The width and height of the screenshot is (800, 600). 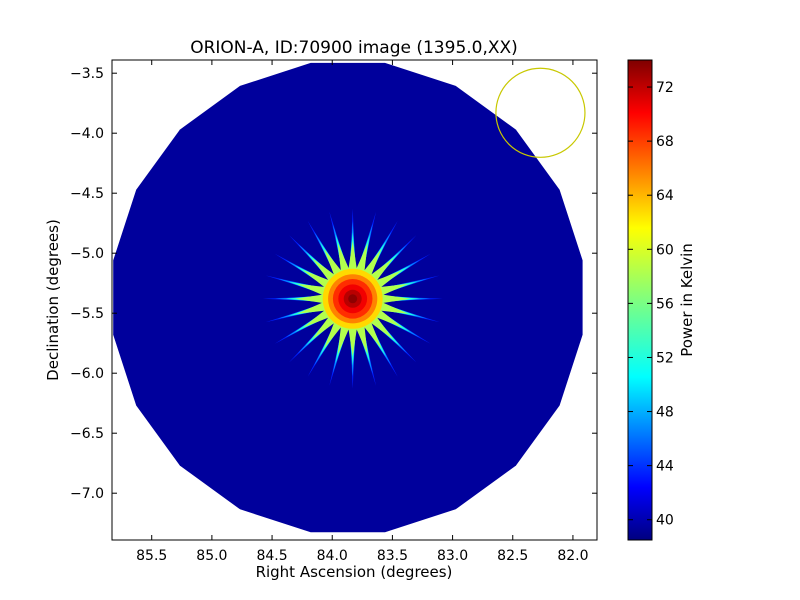 I want to click on y-tick-label: −6.0, so click(x=87, y=374).